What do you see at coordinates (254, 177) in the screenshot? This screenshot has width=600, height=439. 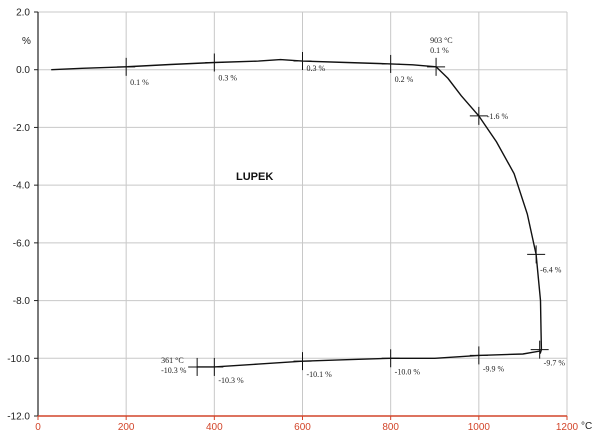 I see `chart-title: LUPEK` at bounding box center [254, 177].